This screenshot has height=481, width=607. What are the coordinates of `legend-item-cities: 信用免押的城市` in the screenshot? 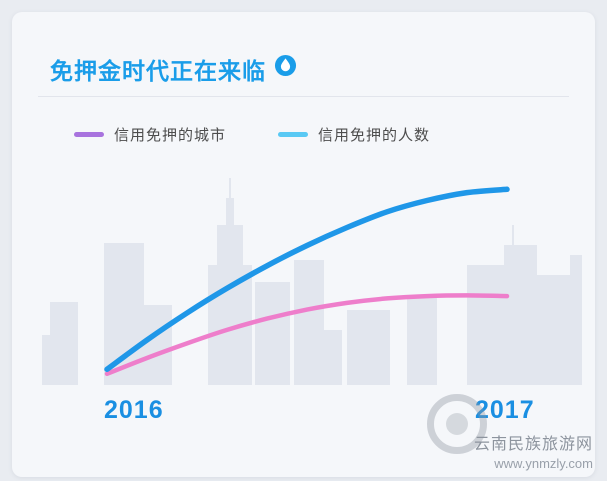 It's located at (150, 134).